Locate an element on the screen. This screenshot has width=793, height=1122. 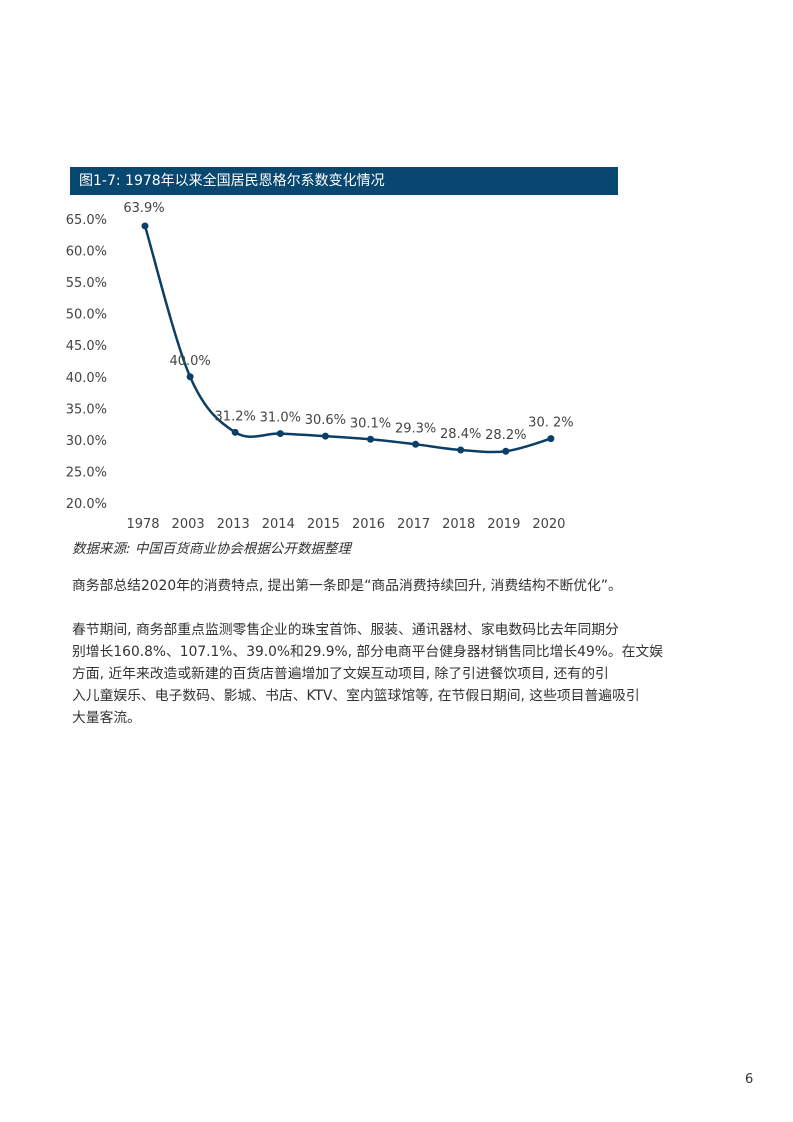
data-label: 31.0% is located at coordinates (280, 418).